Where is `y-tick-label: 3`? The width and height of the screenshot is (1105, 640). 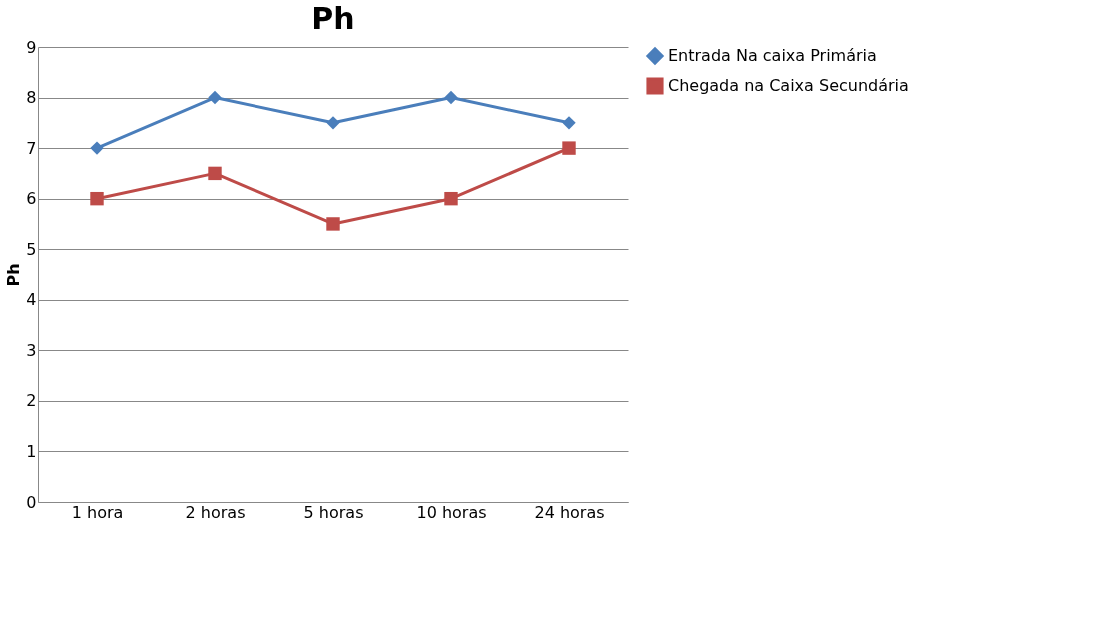 y-tick-label: 3 is located at coordinates (31, 350).